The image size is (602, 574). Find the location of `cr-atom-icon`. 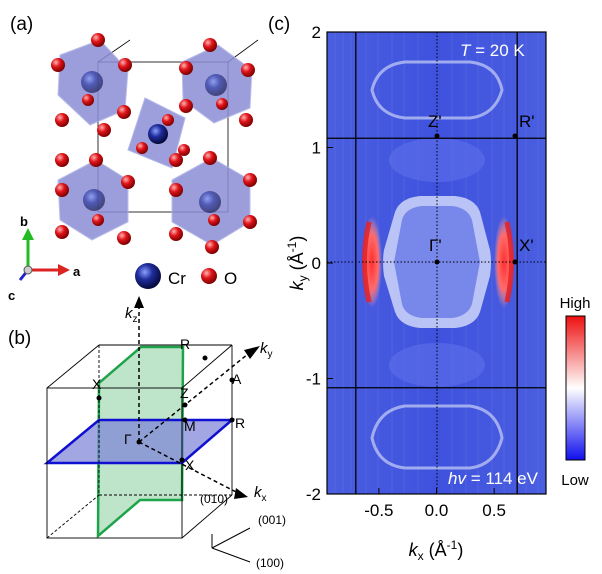

cr-atom-icon is located at coordinates (148, 276).